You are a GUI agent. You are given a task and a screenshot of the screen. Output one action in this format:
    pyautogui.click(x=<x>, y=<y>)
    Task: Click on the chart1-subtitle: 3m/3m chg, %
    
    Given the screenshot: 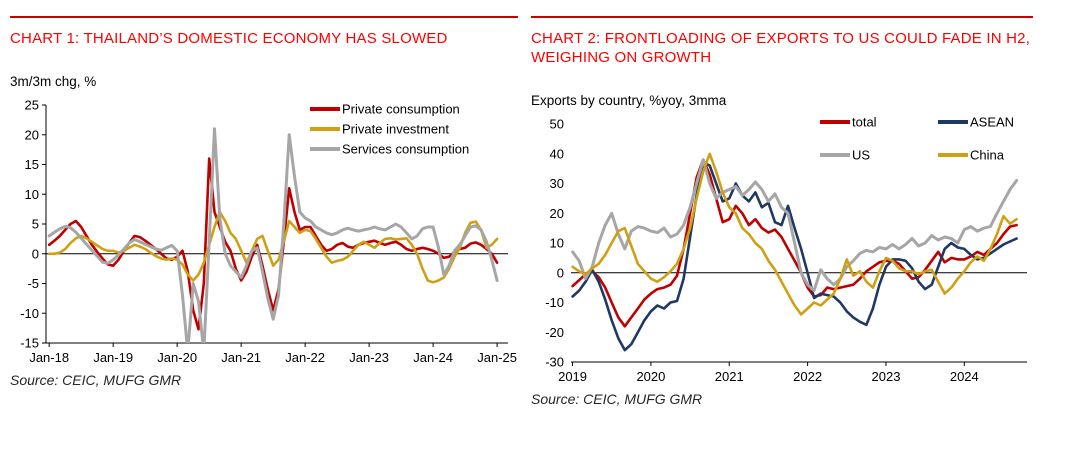 What is the action you would take?
    pyautogui.click(x=53, y=81)
    